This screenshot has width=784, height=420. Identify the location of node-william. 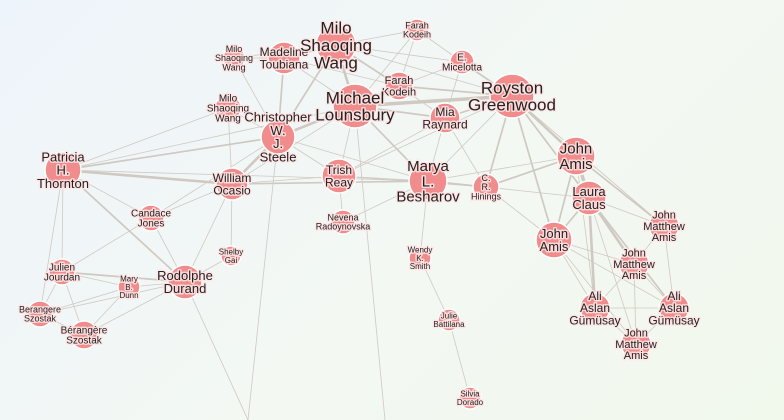
(232, 184).